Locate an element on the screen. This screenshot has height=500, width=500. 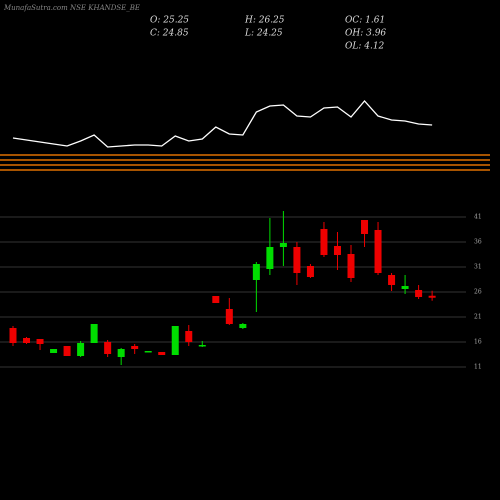
y-tick-label: 16 is located at coordinates (478, 342).